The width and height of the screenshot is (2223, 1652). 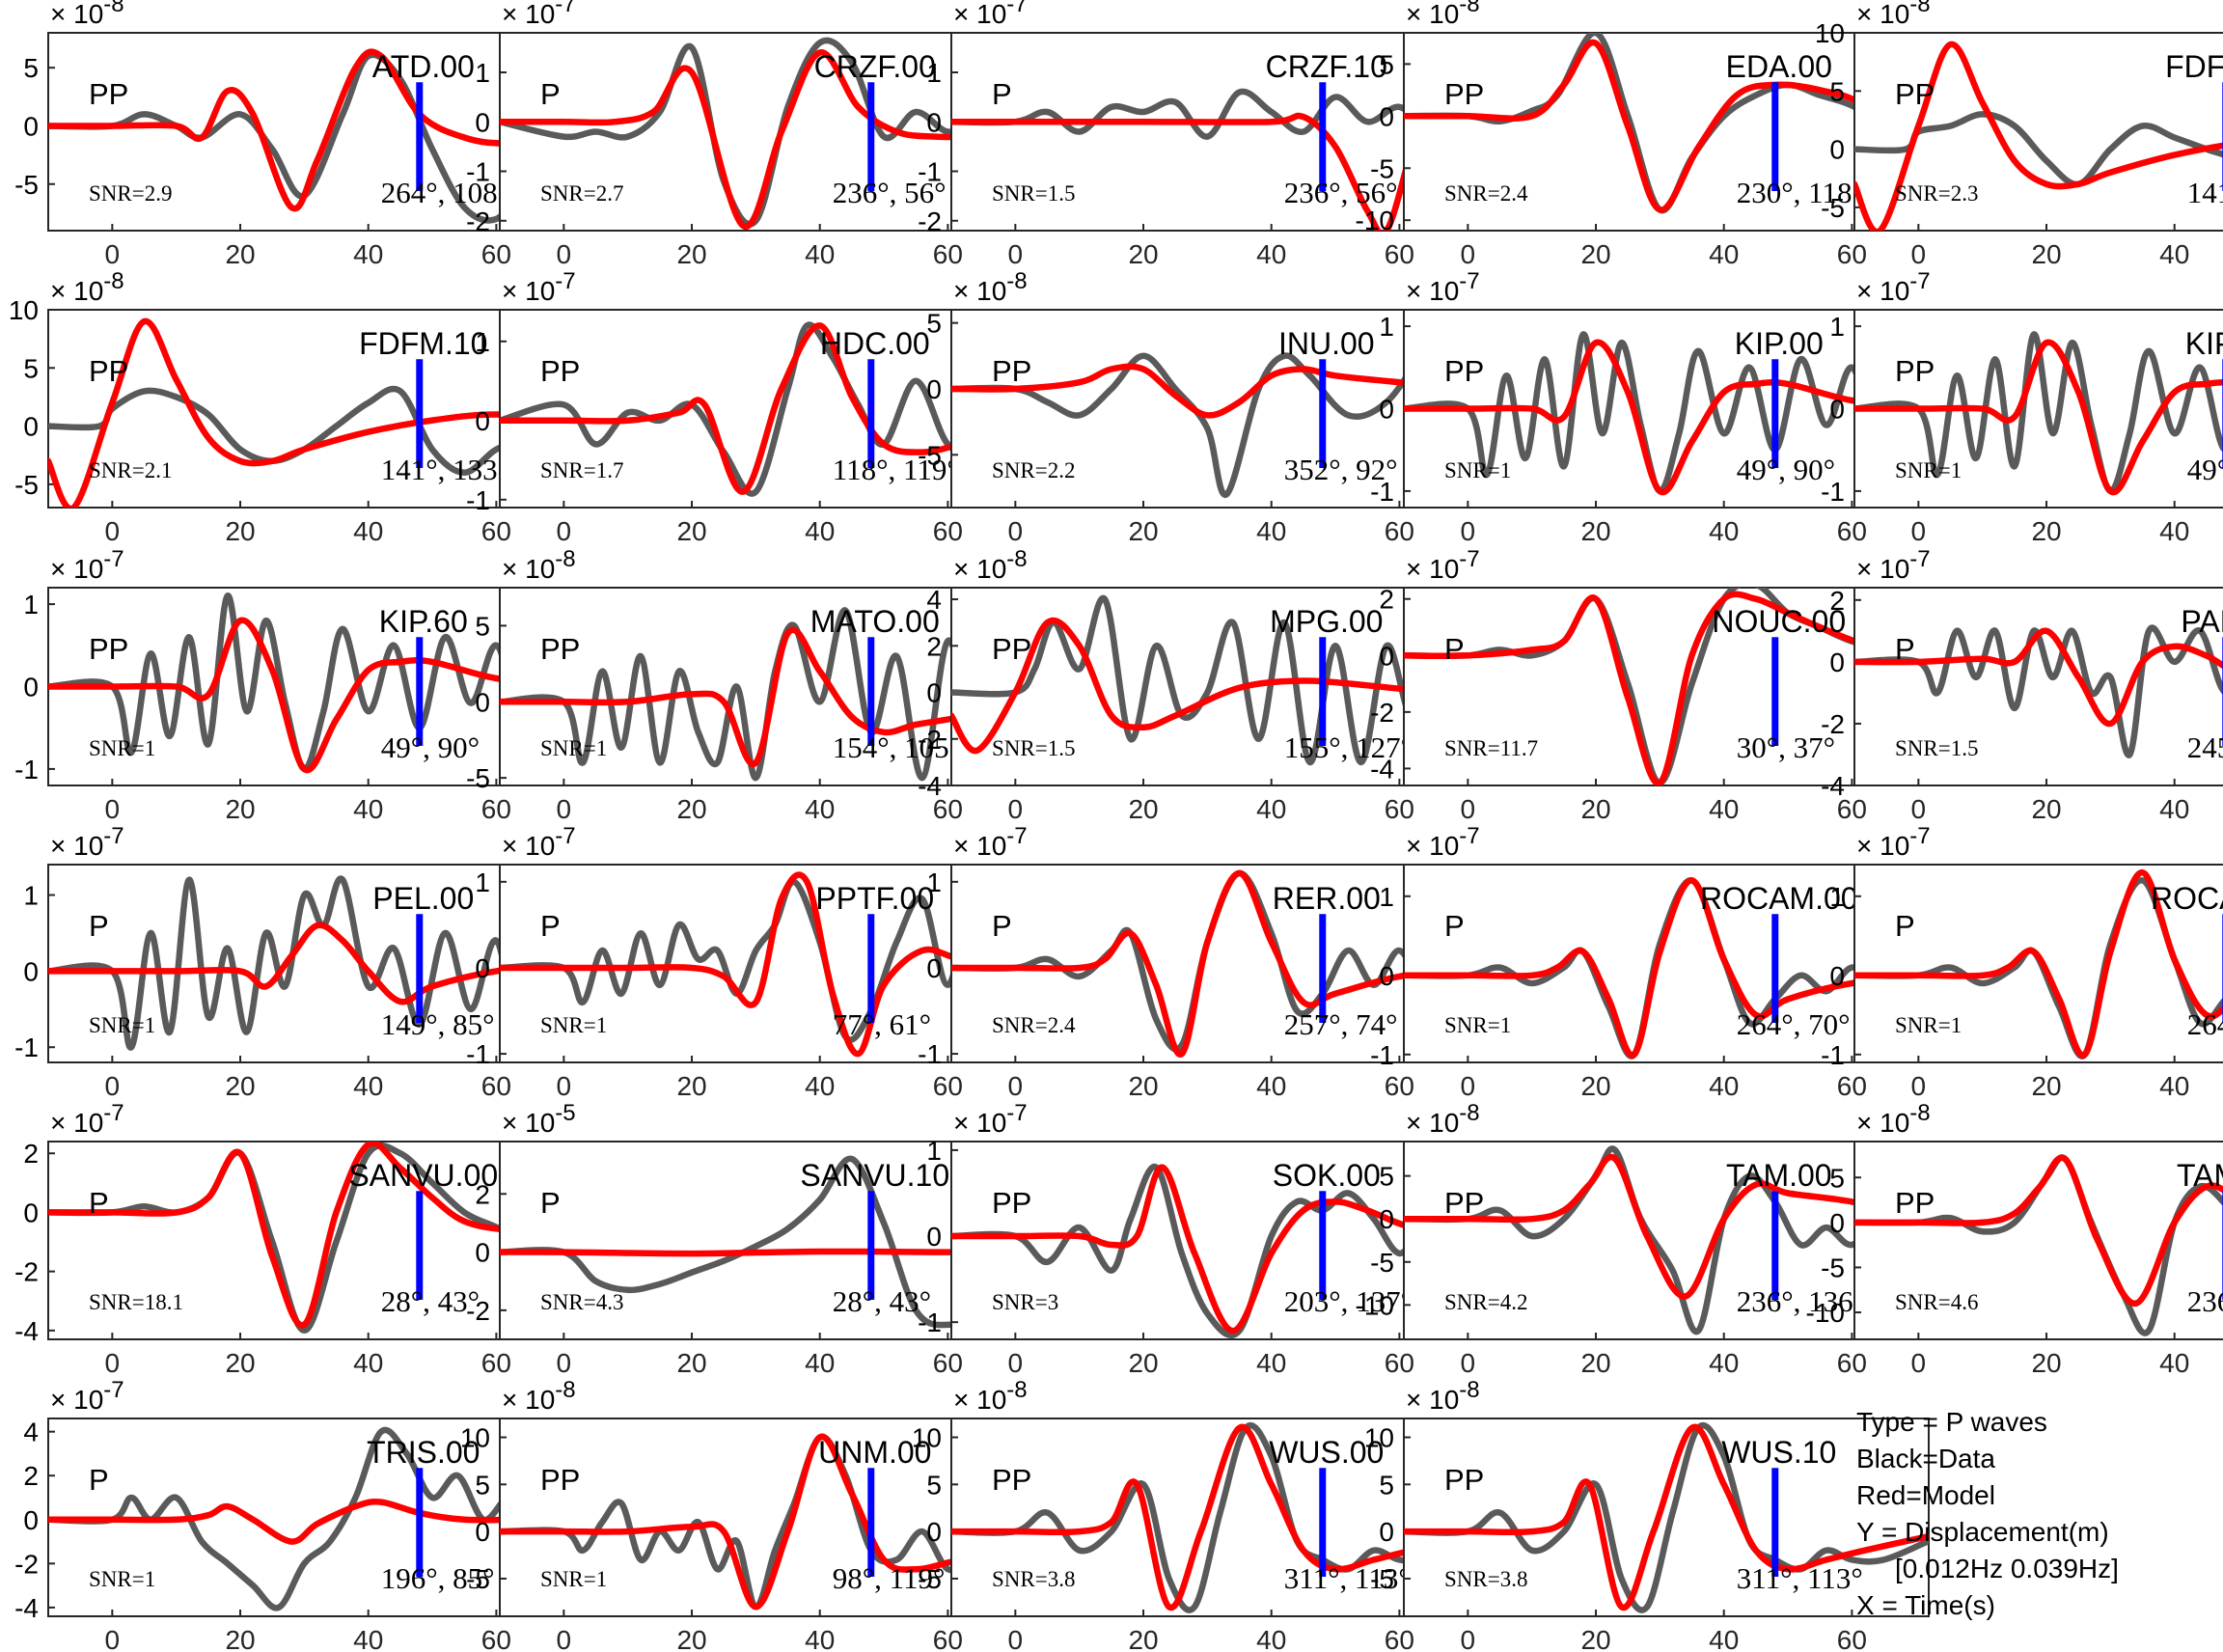 I want to click on station-label: MPG.00, so click(x=1326, y=621).